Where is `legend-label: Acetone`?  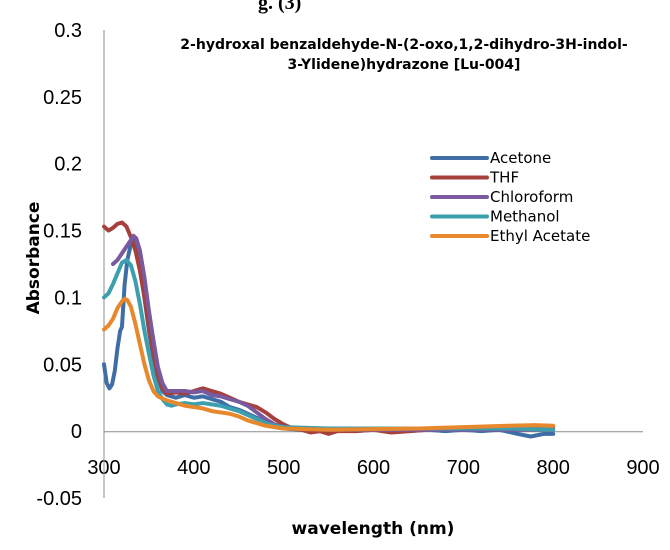
legend-label: Acetone is located at coordinates (520, 158).